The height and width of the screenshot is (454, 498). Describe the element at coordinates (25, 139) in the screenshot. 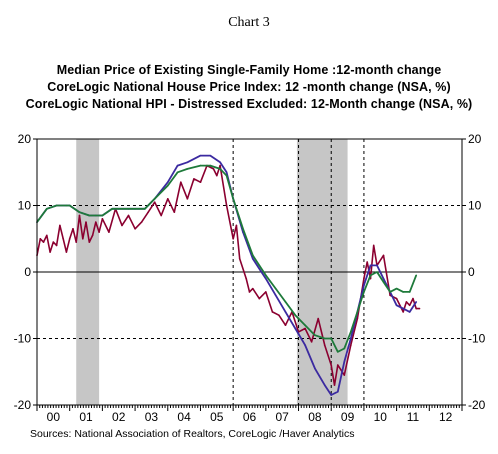

I see `y-tick-label-left: 20` at that location.